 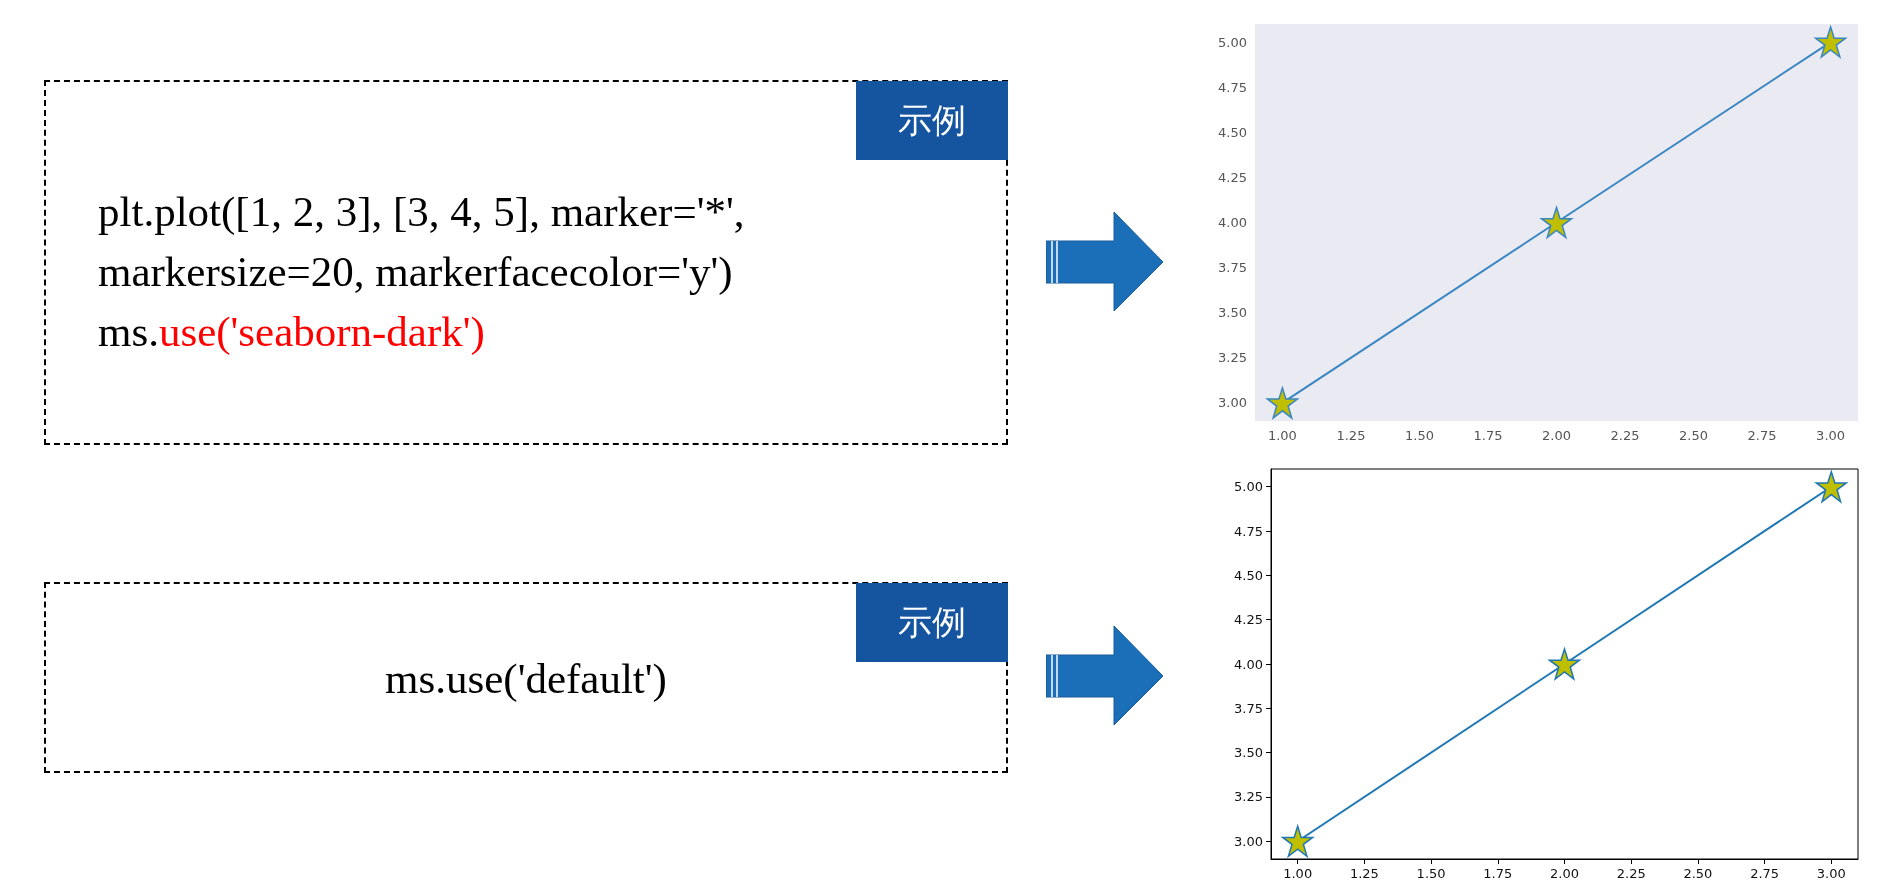 I want to click on text: ms.use('default'), so click(x=526, y=678).